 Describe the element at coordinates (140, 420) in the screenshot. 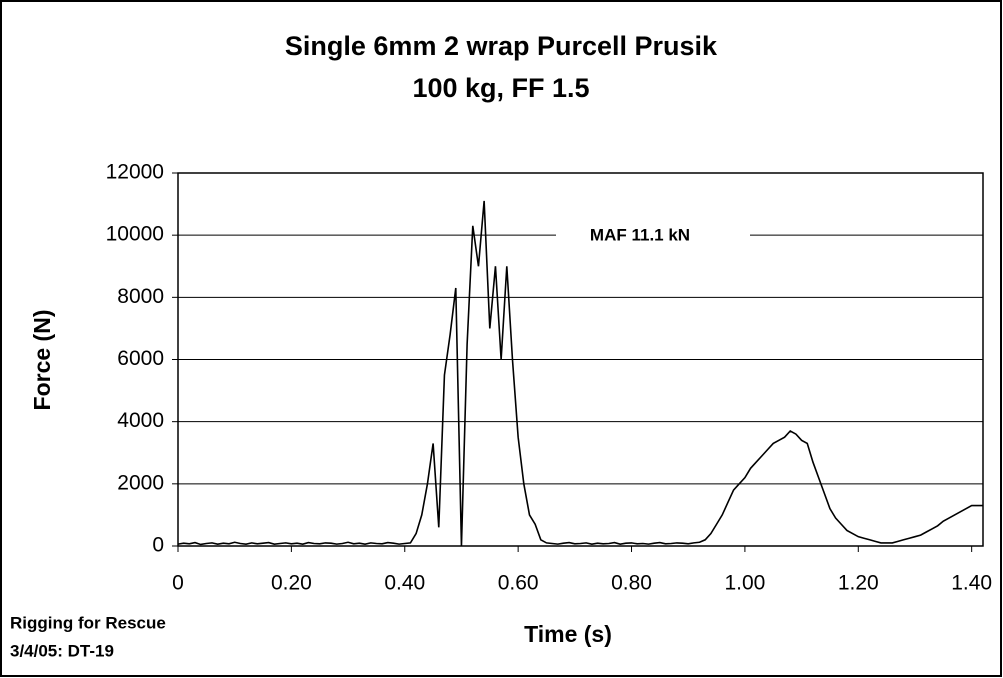

I see `y-tick-label: 4000` at that location.